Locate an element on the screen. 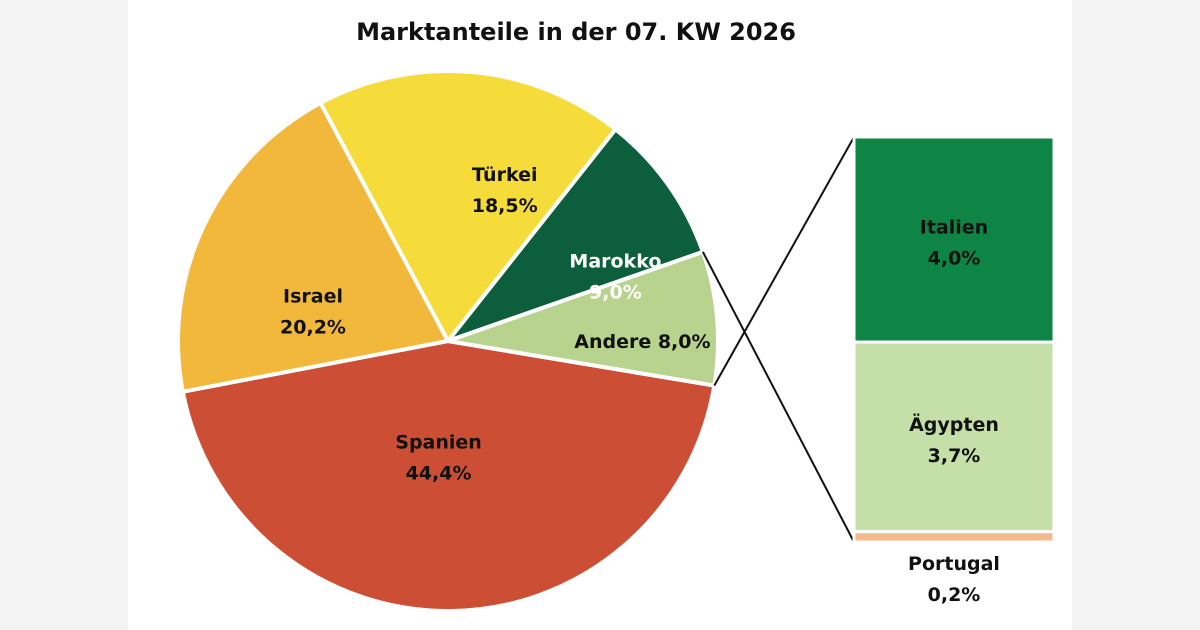 The image size is (1200, 630). bar-label-portugal: Portugal is located at coordinates (954, 564).